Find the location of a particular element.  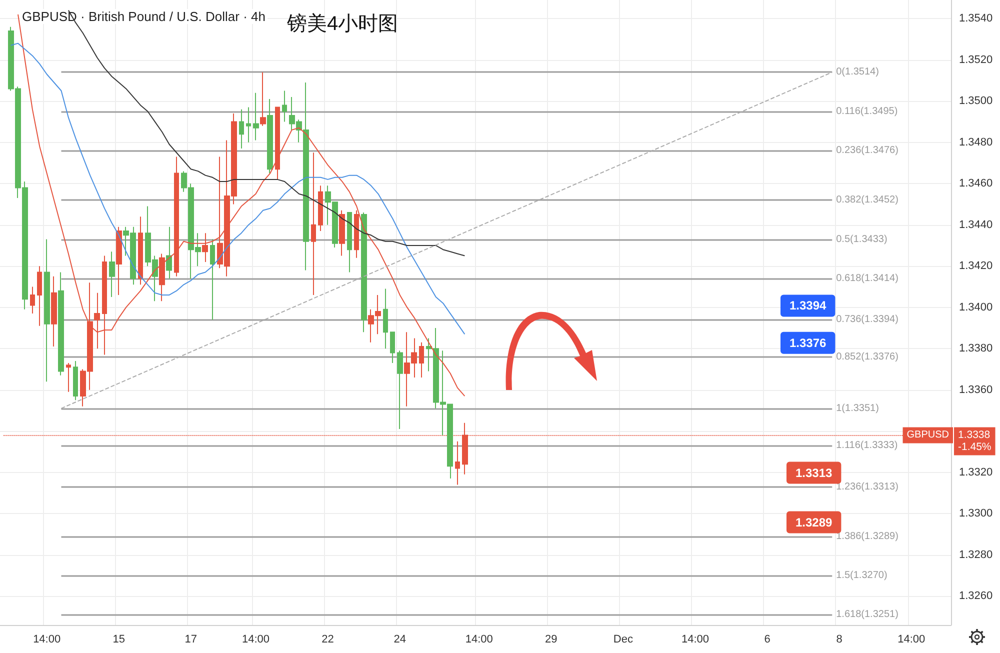

y-tick-label: 1.3420 is located at coordinates (976, 266).